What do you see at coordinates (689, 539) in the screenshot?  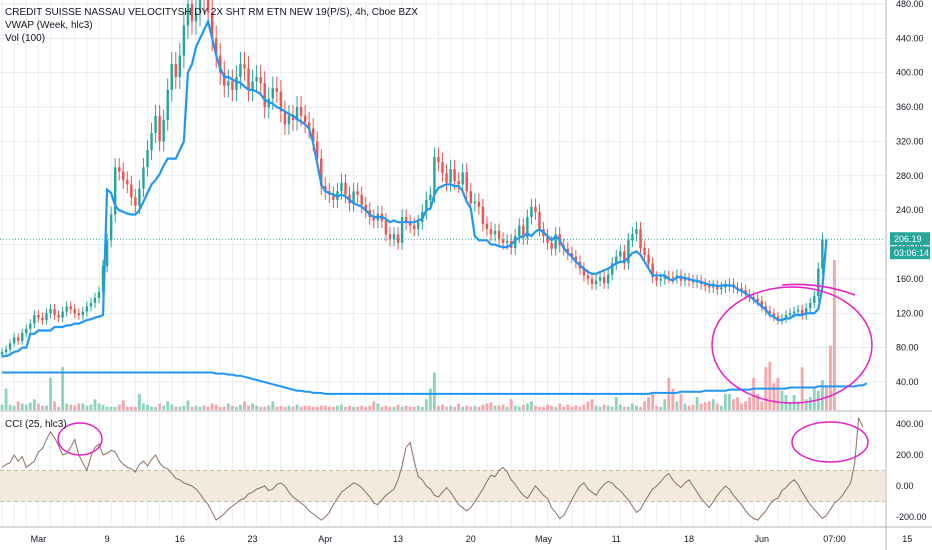 I see `time-tick-label: 18` at bounding box center [689, 539].